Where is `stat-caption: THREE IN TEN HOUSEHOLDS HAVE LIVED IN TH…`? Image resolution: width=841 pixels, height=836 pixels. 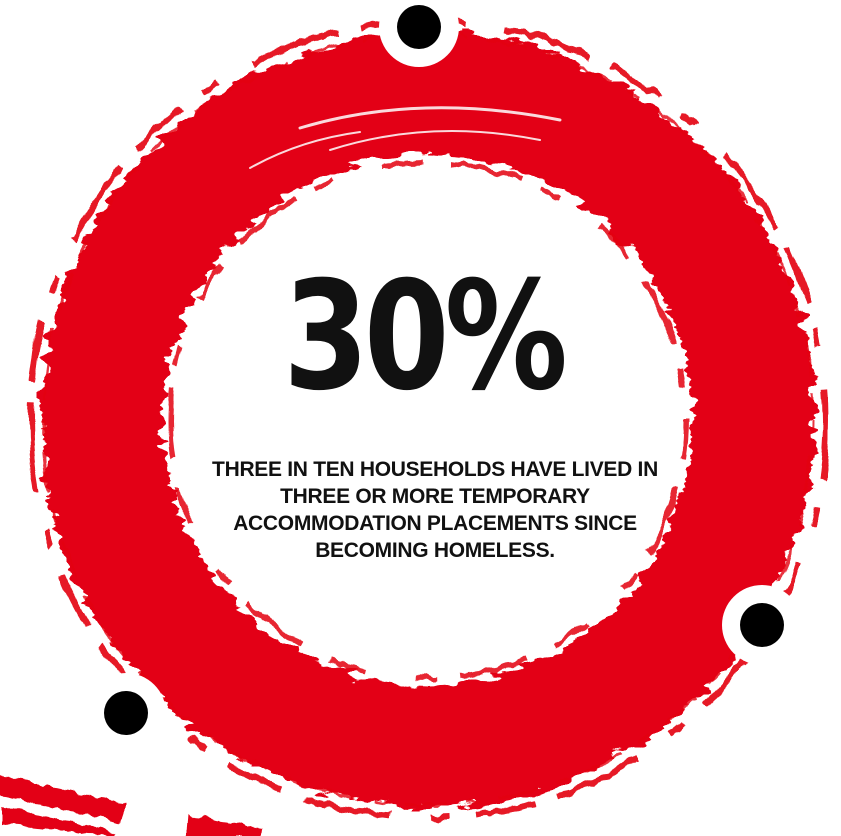 stat-caption: THREE IN TEN HOUSEHOLDS HAVE LIVED IN TH… is located at coordinates (435, 510).